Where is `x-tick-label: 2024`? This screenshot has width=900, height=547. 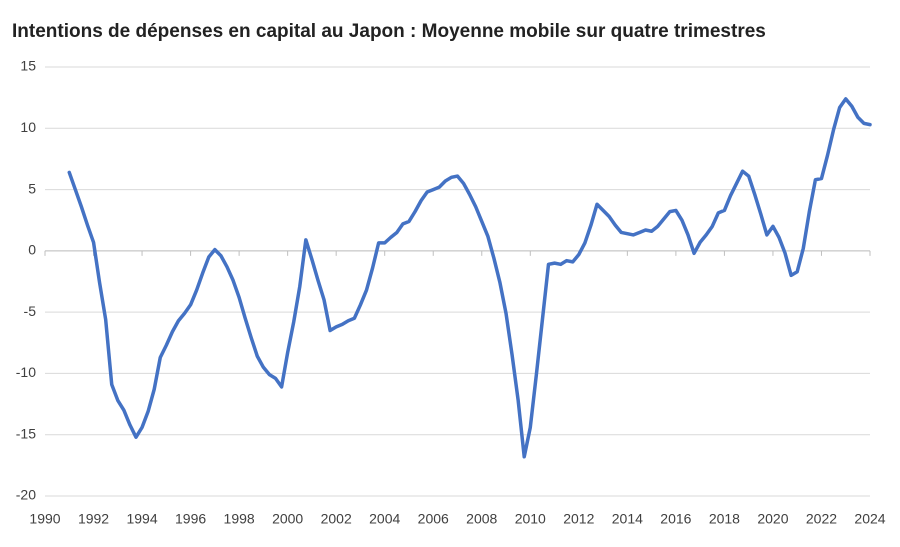 x-tick-label: 2024 is located at coordinates (869, 519).